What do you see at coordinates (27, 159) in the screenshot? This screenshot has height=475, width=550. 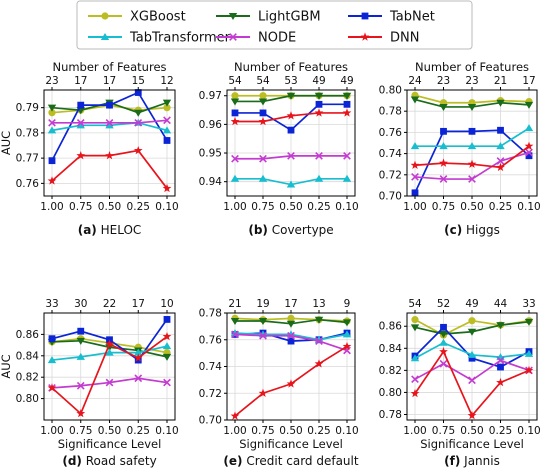 I see `y-tick-label: 0.77` at bounding box center [27, 159].